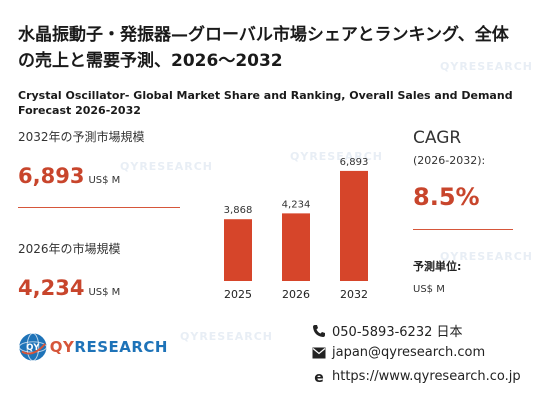  Describe the element at coordinates (51, 176) in the screenshot. I see `forecast-value: 6,893` at that location.